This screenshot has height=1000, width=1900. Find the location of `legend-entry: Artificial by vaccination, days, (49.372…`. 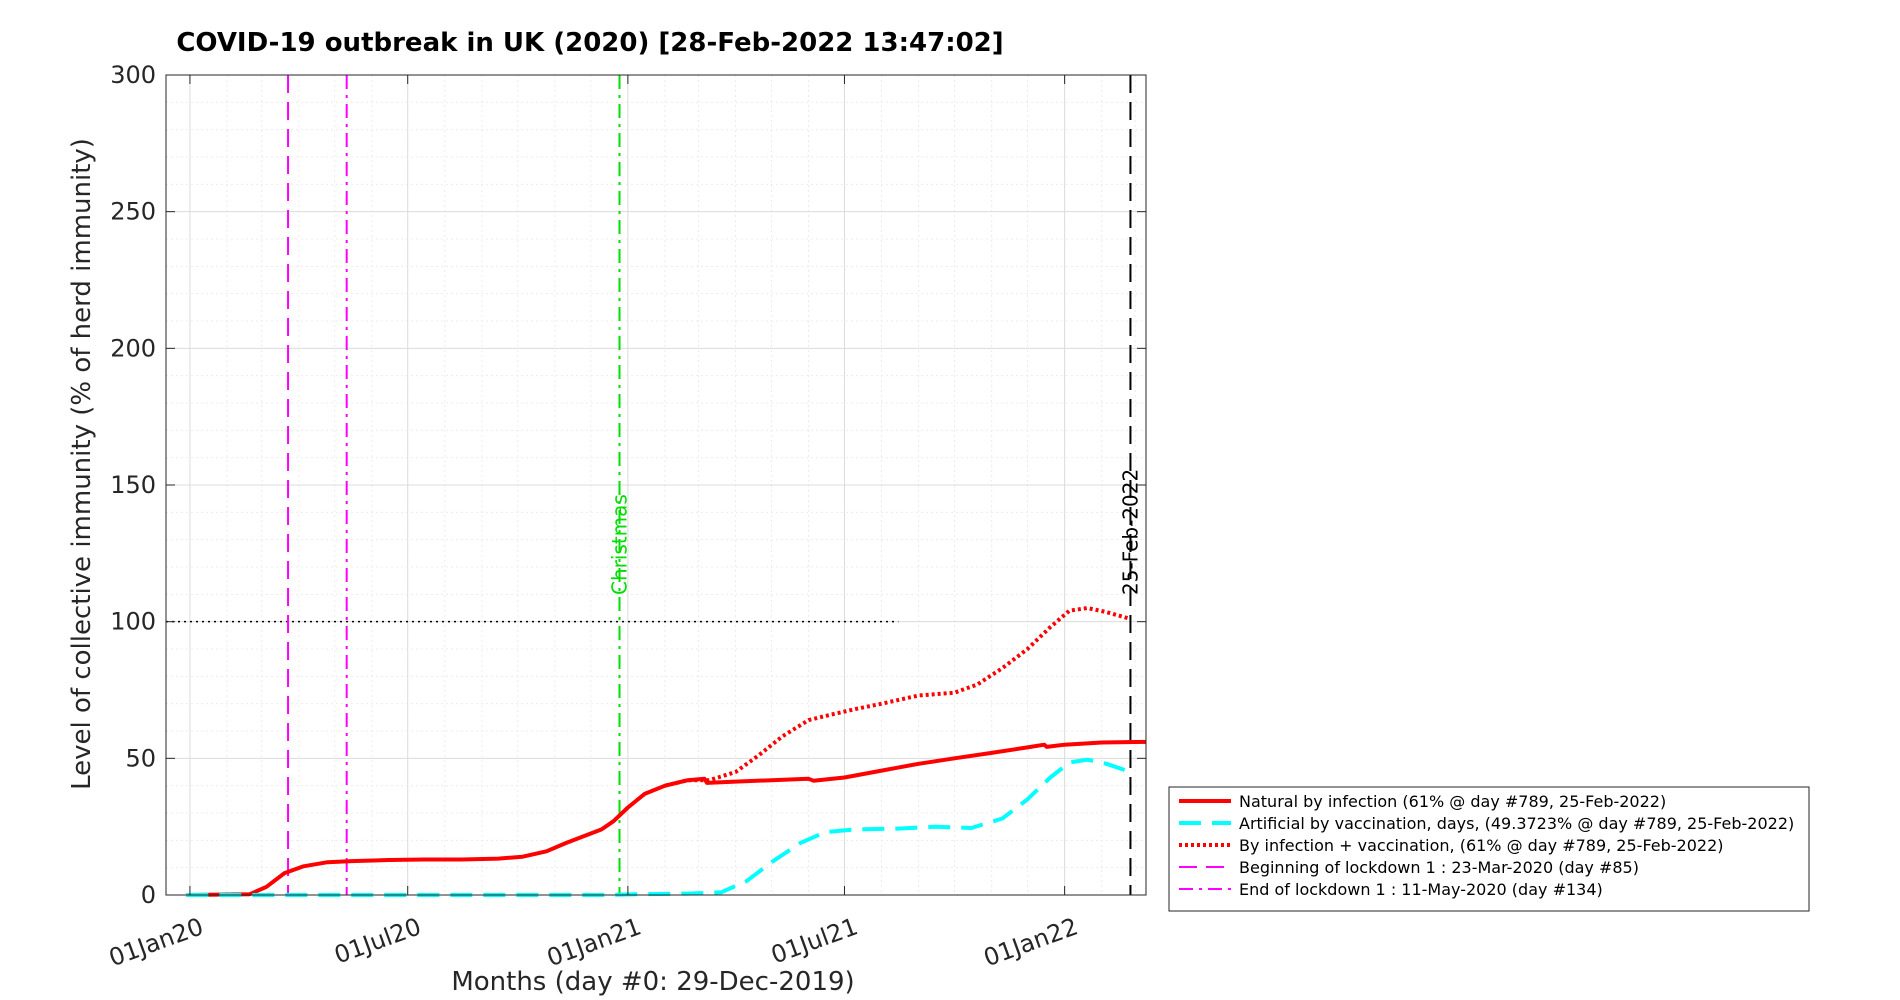

legend-entry: Artificial by vaccination, days, (49.372… is located at coordinates (1516, 823).